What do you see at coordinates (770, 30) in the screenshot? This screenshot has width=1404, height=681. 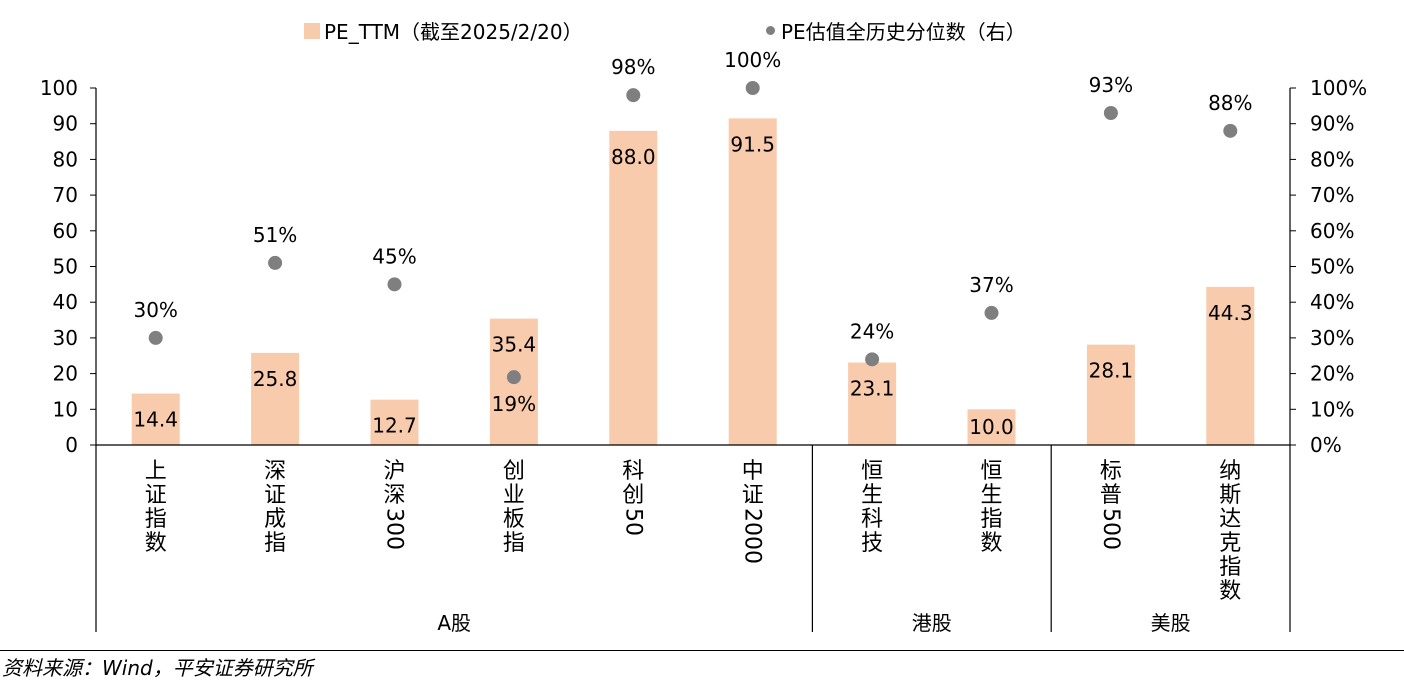 I see `legend-dot-swatch` at bounding box center [770, 30].